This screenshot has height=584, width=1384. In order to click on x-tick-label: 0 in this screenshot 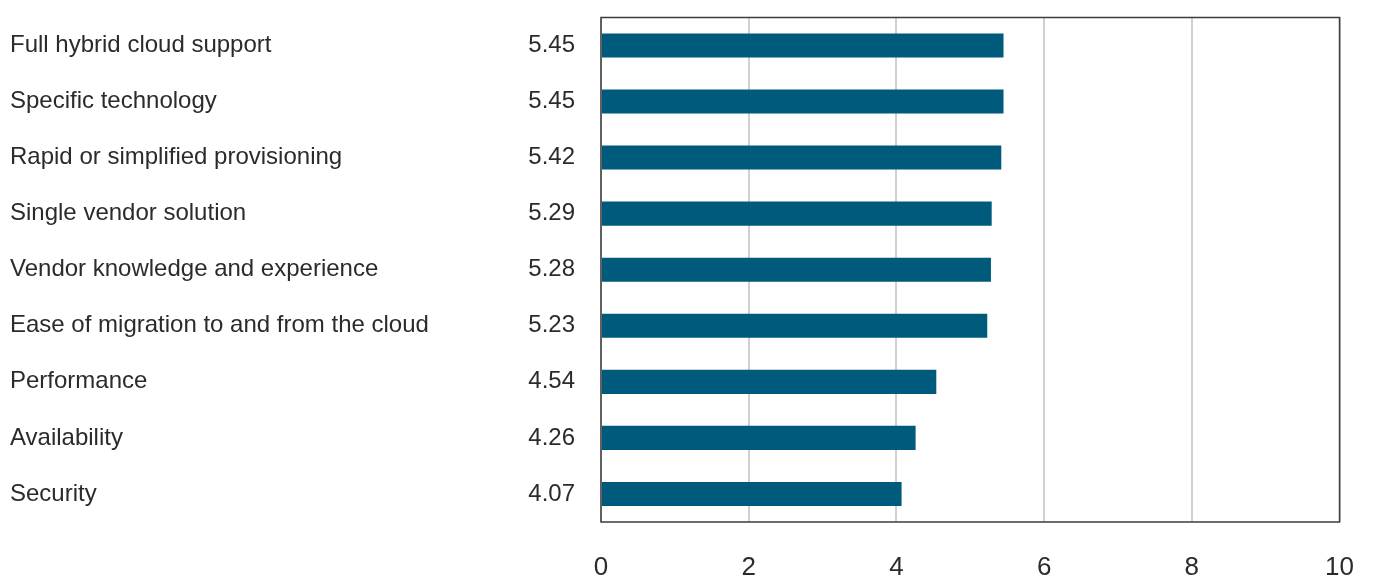, I will do `click(601, 565)`.